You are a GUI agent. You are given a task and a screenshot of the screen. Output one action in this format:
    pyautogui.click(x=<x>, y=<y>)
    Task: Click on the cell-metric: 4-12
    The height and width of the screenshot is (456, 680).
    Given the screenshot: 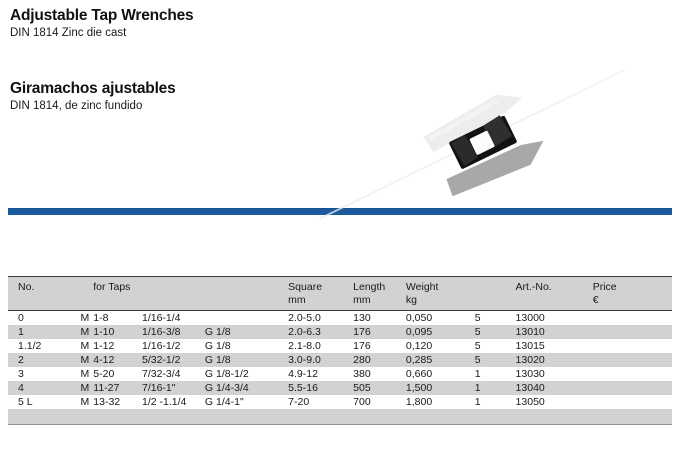 What is the action you would take?
    pyautogui.click(x=104, y=360)
    